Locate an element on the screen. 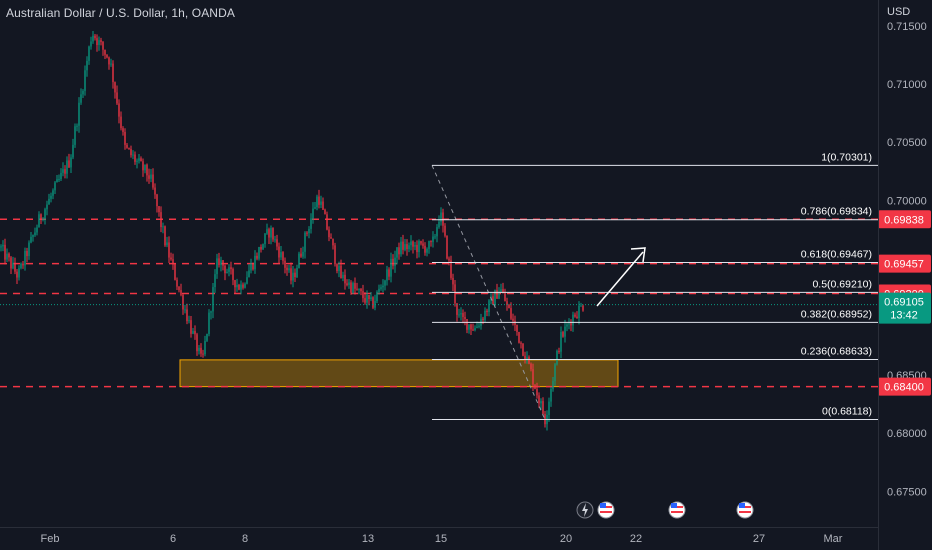 Image resolution: width=932 pixels, height=550 pixels. price-axis-divider is located at coordinates (878, 275).